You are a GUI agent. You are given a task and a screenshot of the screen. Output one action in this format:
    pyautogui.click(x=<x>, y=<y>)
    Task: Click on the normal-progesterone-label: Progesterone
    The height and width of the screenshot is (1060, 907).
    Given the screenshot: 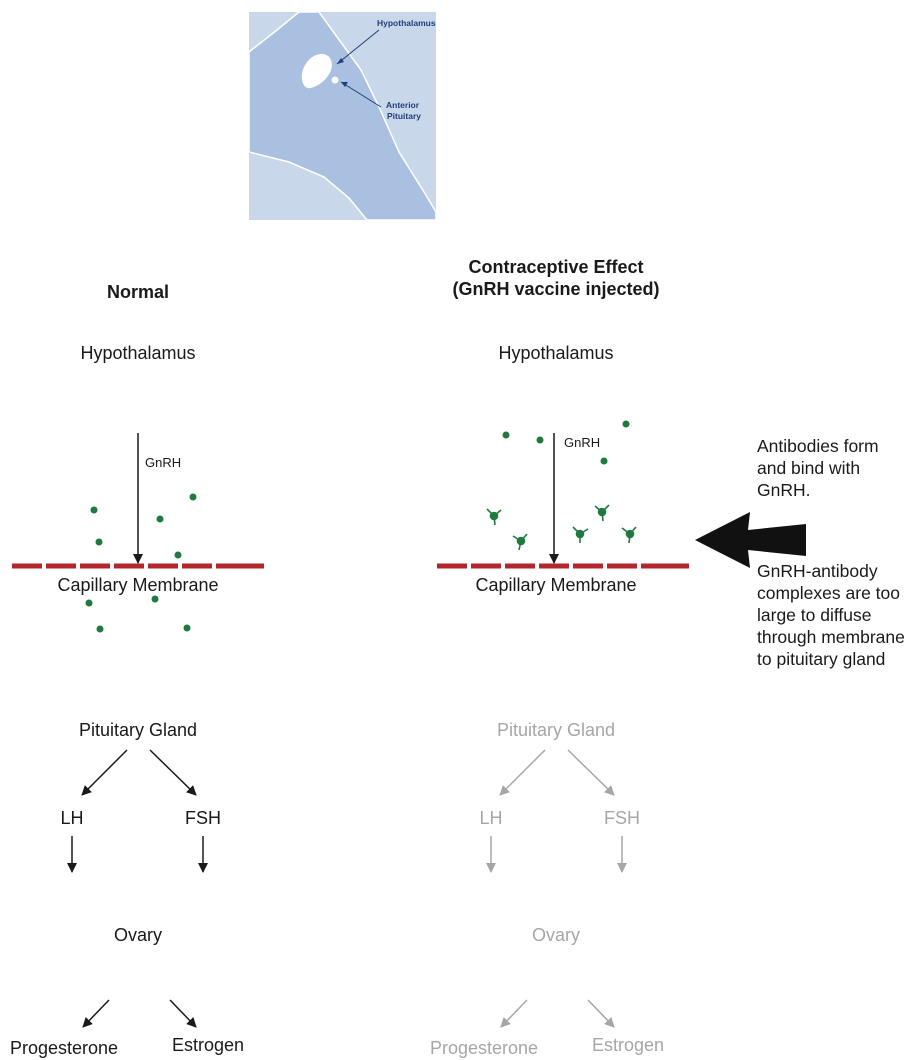 What is the action you would take?
    pyautogui.click(x=64, y=1048)
    